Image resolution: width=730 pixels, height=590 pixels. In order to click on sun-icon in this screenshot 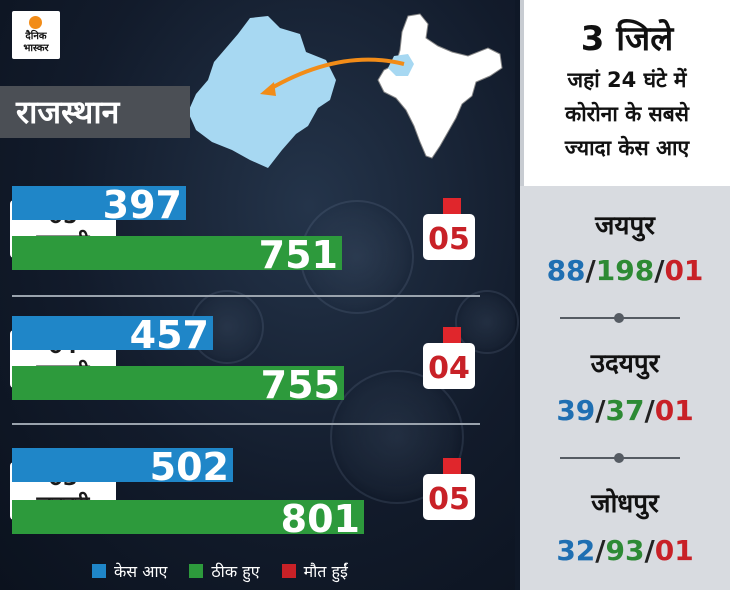, I will do `click(35, 22)`.